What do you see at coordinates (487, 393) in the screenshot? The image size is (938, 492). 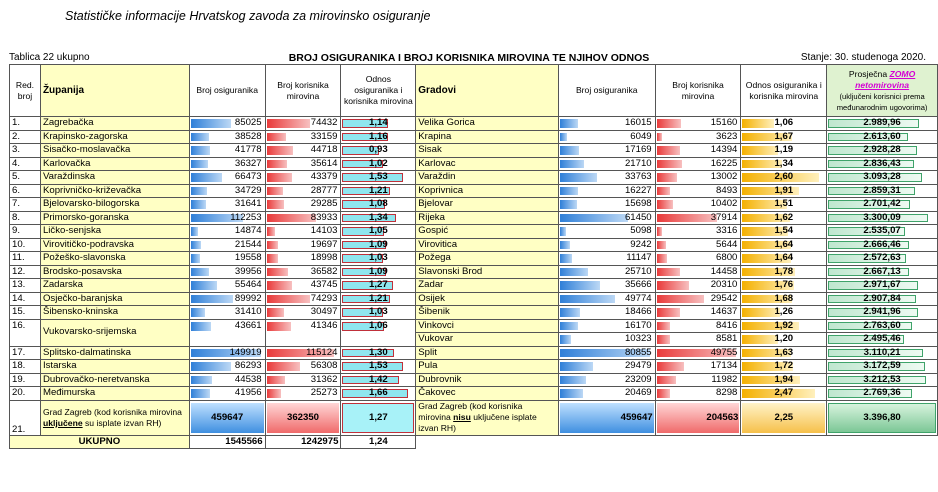 I see `city-name: Čakovec` at bounding box center [487, 393].